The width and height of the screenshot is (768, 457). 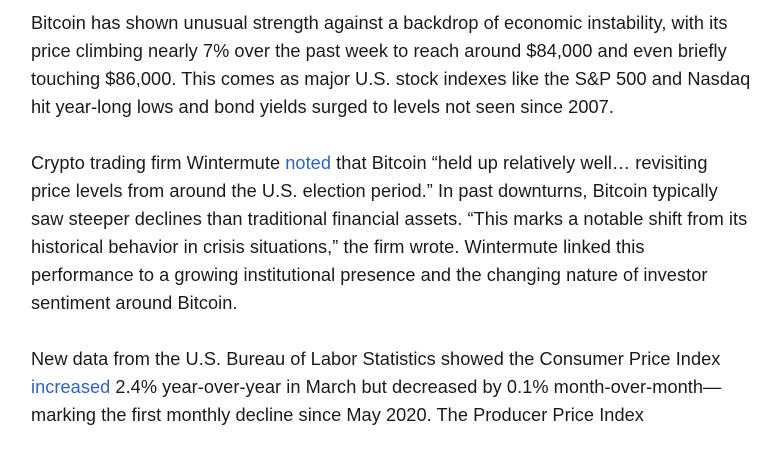 What do you see at coordinates (158, 163) in the screenshot?
I see `paragraph-text-start: Crypto trading firm Wintermute` at bounding box center [158, 163].